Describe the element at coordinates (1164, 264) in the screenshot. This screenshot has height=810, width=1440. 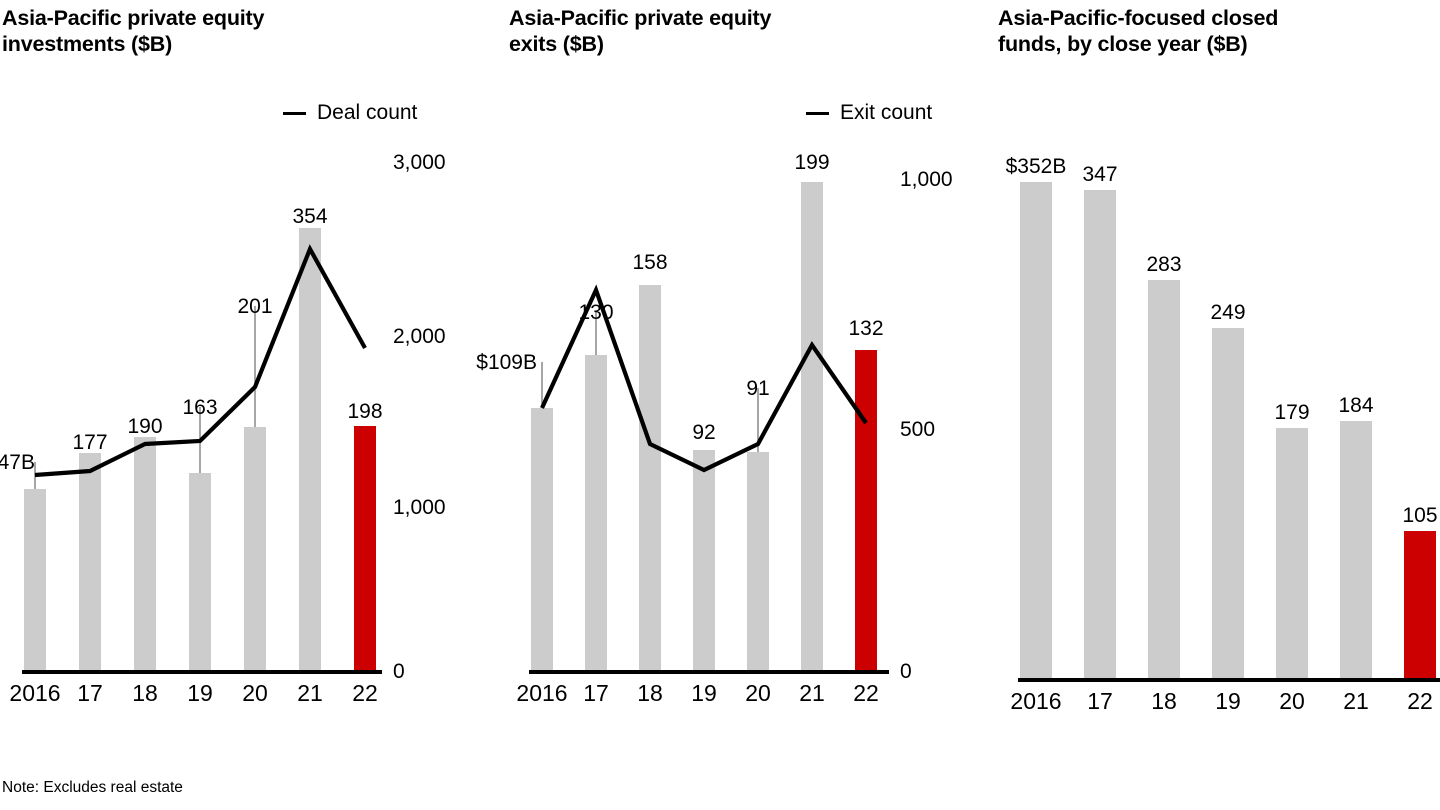
I see `bar-value-label: 283` at that location.